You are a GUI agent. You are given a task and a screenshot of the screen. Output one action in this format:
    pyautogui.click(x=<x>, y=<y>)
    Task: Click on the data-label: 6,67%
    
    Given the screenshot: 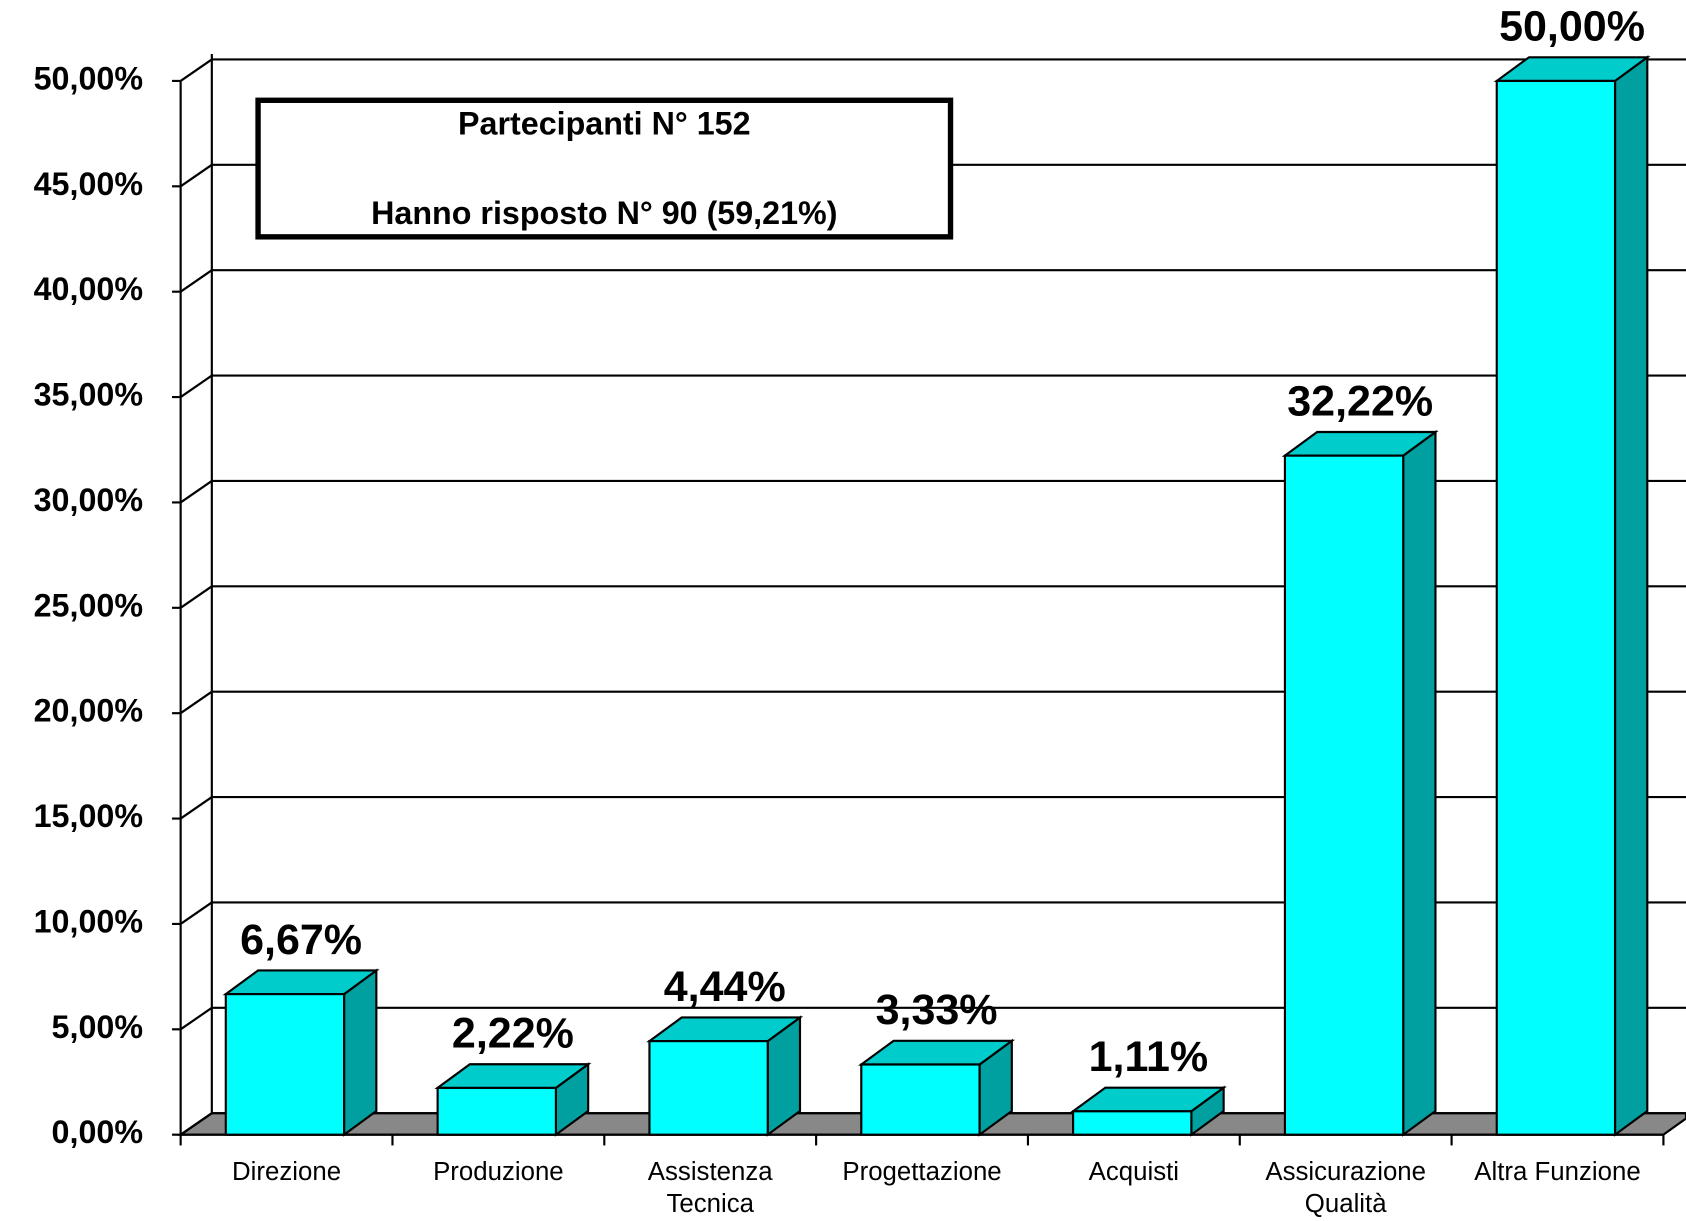 What is the action you would take?
    pyautogui.click(x=301, y=940)
    